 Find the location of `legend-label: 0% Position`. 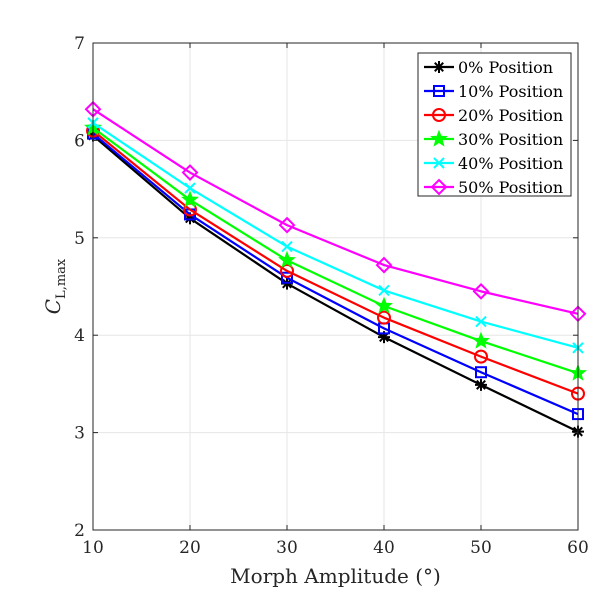

legend-label: 0% Position is located at coordinates (505, 67).